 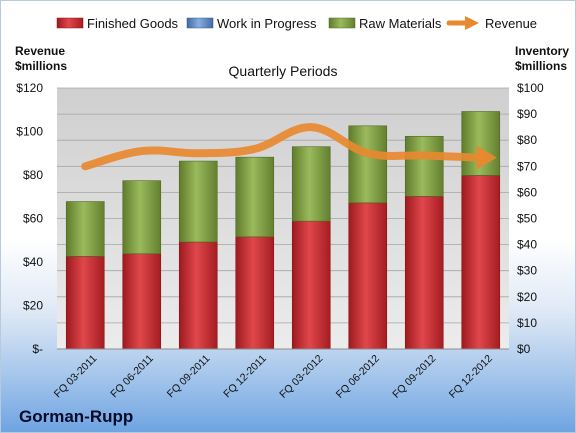 What do you see at coordinates (37, 349) in the screenshot?
I see `left-tick-label: $-` at bounding box center [37, 349].